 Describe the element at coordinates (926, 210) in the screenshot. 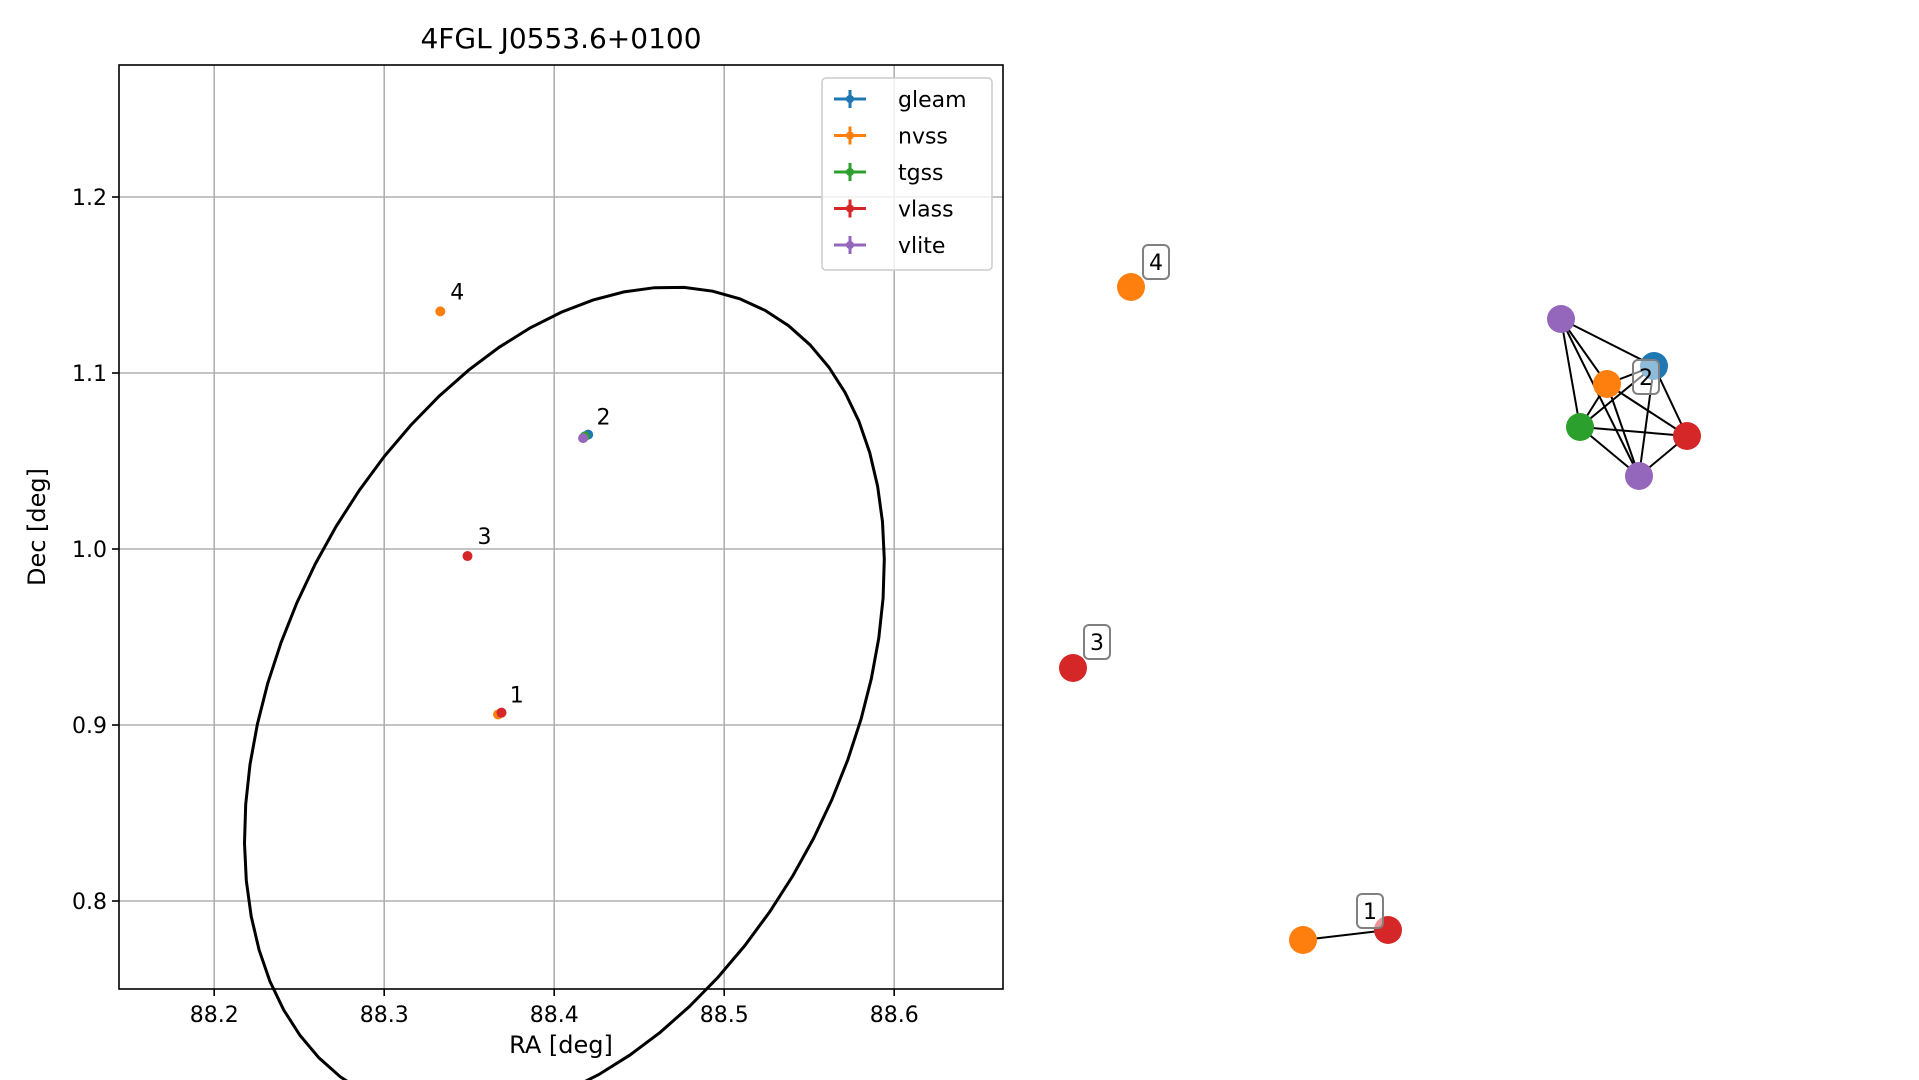

I see `legend-label-vlass: vlass` at that location.